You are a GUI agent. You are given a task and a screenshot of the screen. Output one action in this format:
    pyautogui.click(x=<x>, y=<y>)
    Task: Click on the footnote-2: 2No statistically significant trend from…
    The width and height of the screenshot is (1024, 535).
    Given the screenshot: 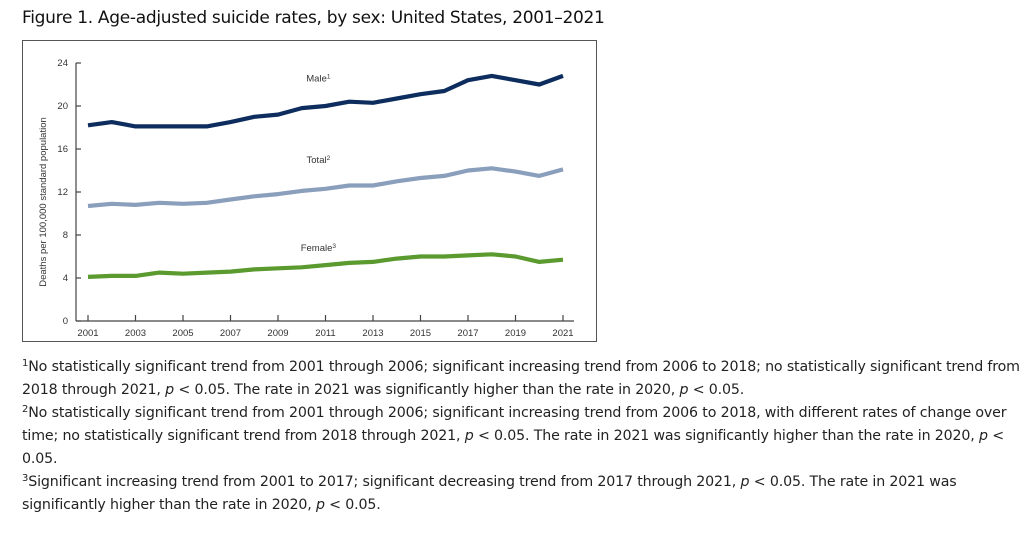 What is the action you would take?
    pyautogui.click(x=514, y=436)
    